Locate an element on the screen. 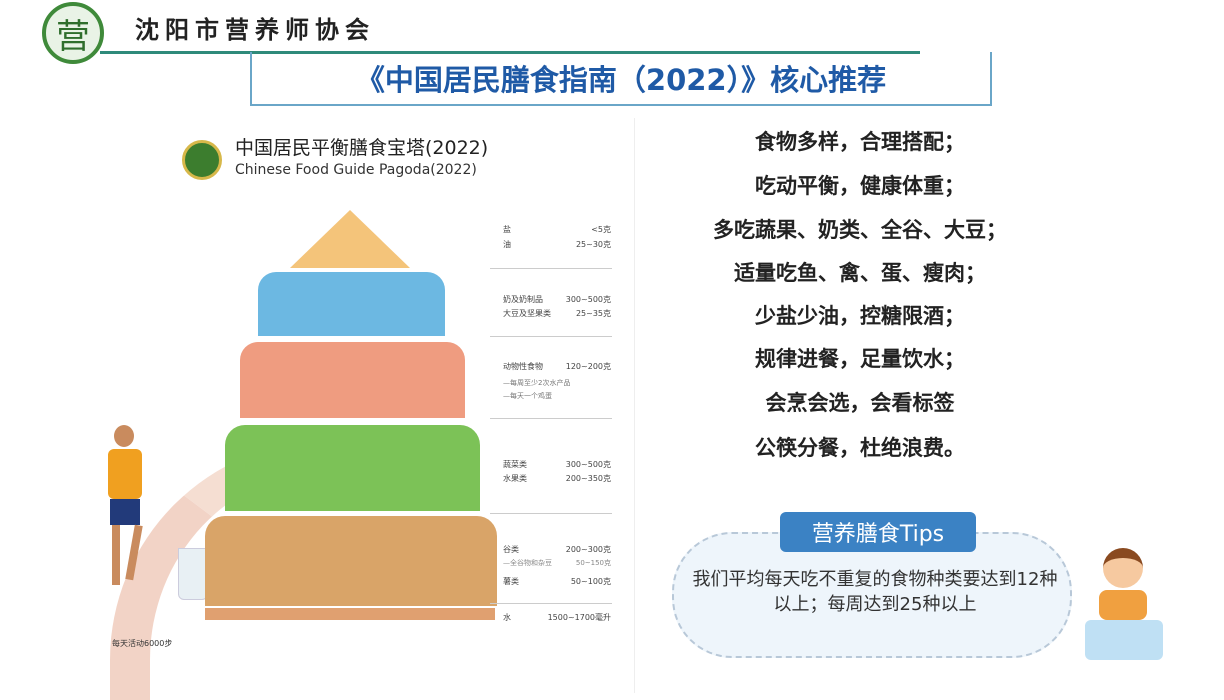 Image resolution: width=1224 pixels, height=700 pixels. tier-note: —每周至少2次水产品 is located at coordinates (537, 383).